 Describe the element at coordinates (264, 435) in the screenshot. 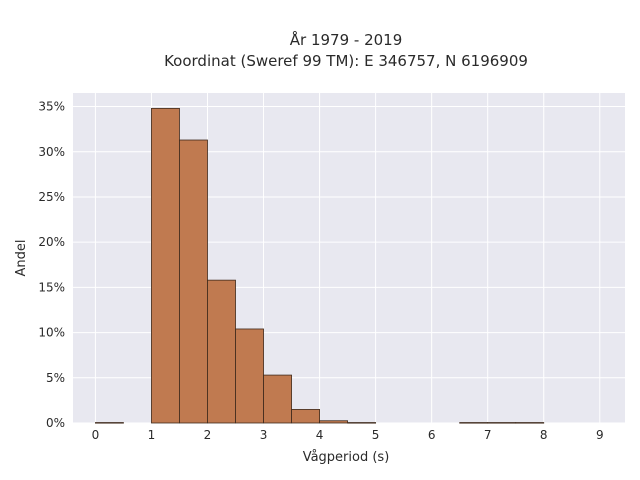

I see `x-tick-label-3: 3` at that location.